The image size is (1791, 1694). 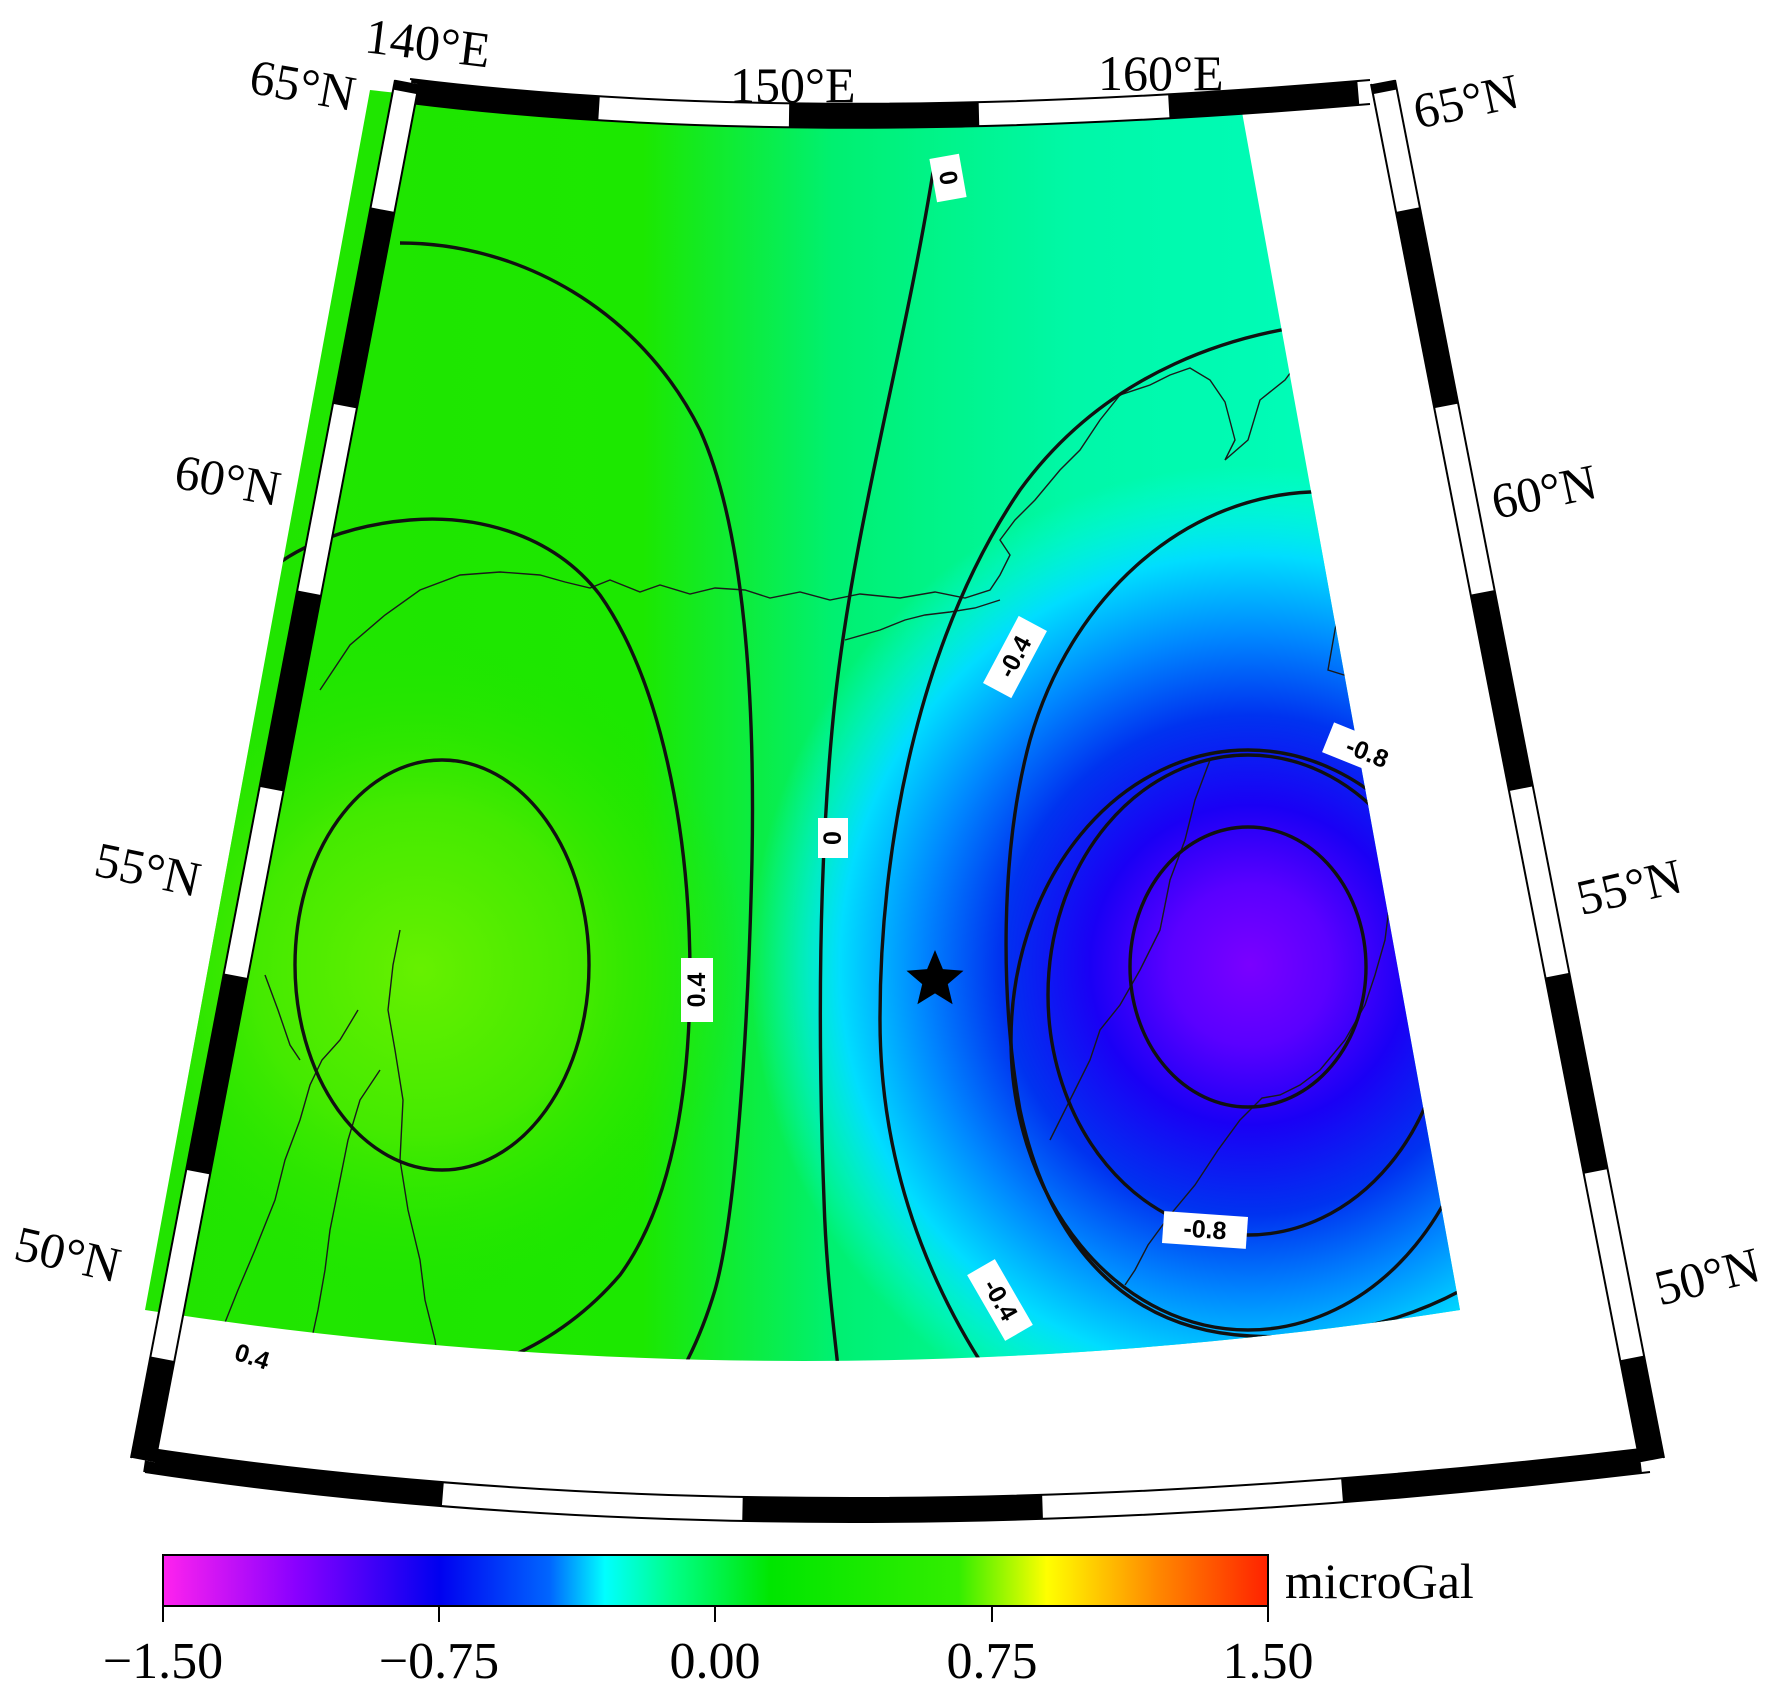 I want to click on contour-label-pos-lower: 0.4, so click(x=252, y=1357).